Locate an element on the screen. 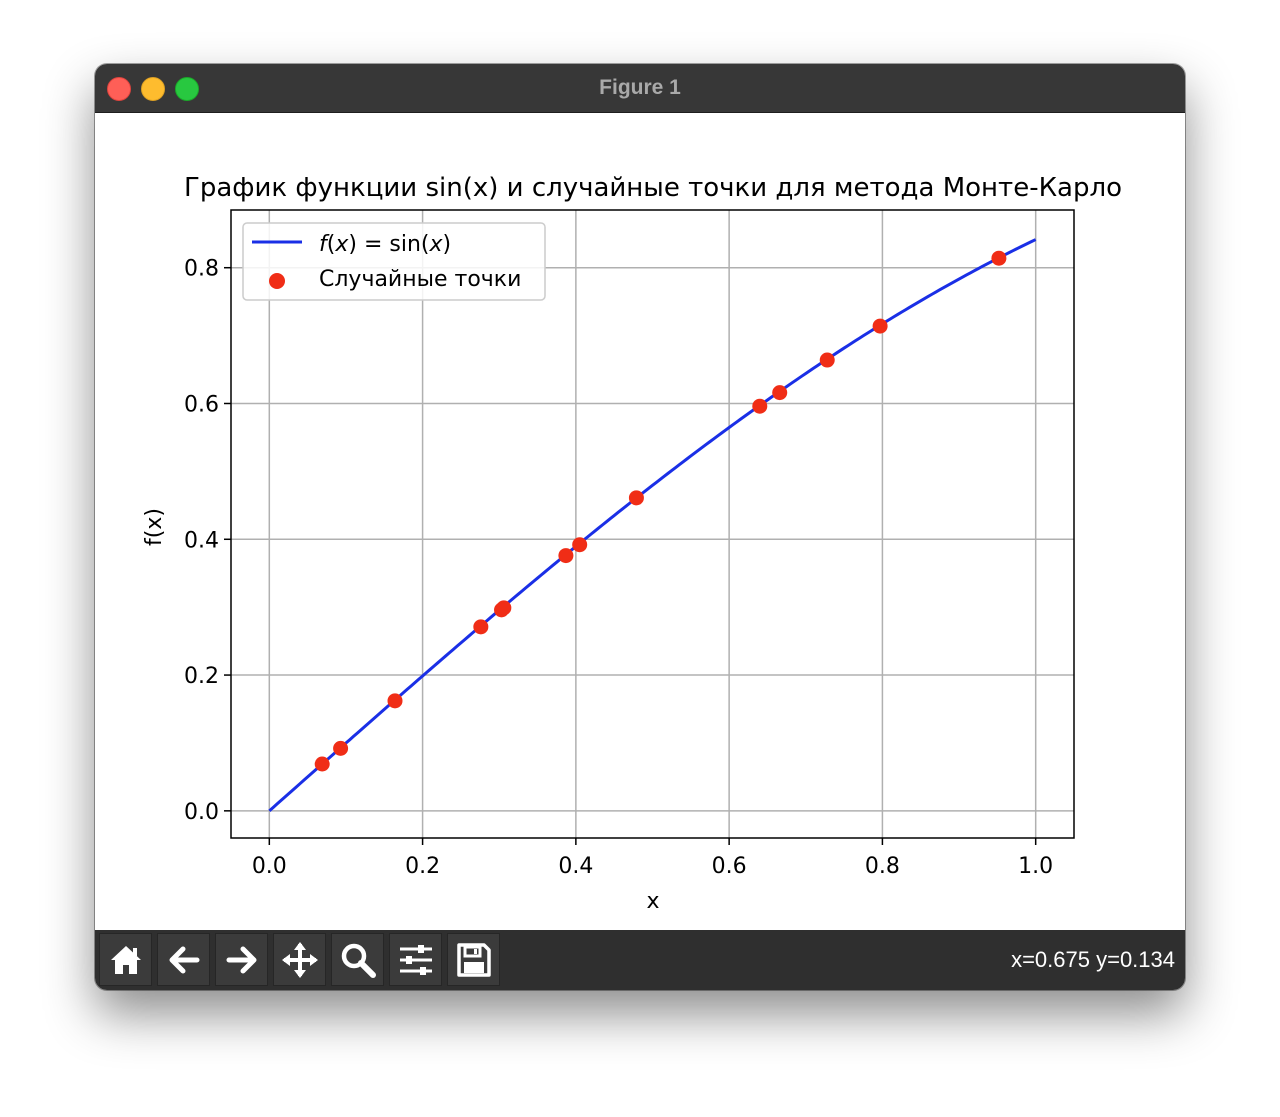 The image size is (1280, 1117). title-bar: Figure 1 is located at coordinates (640, 88).